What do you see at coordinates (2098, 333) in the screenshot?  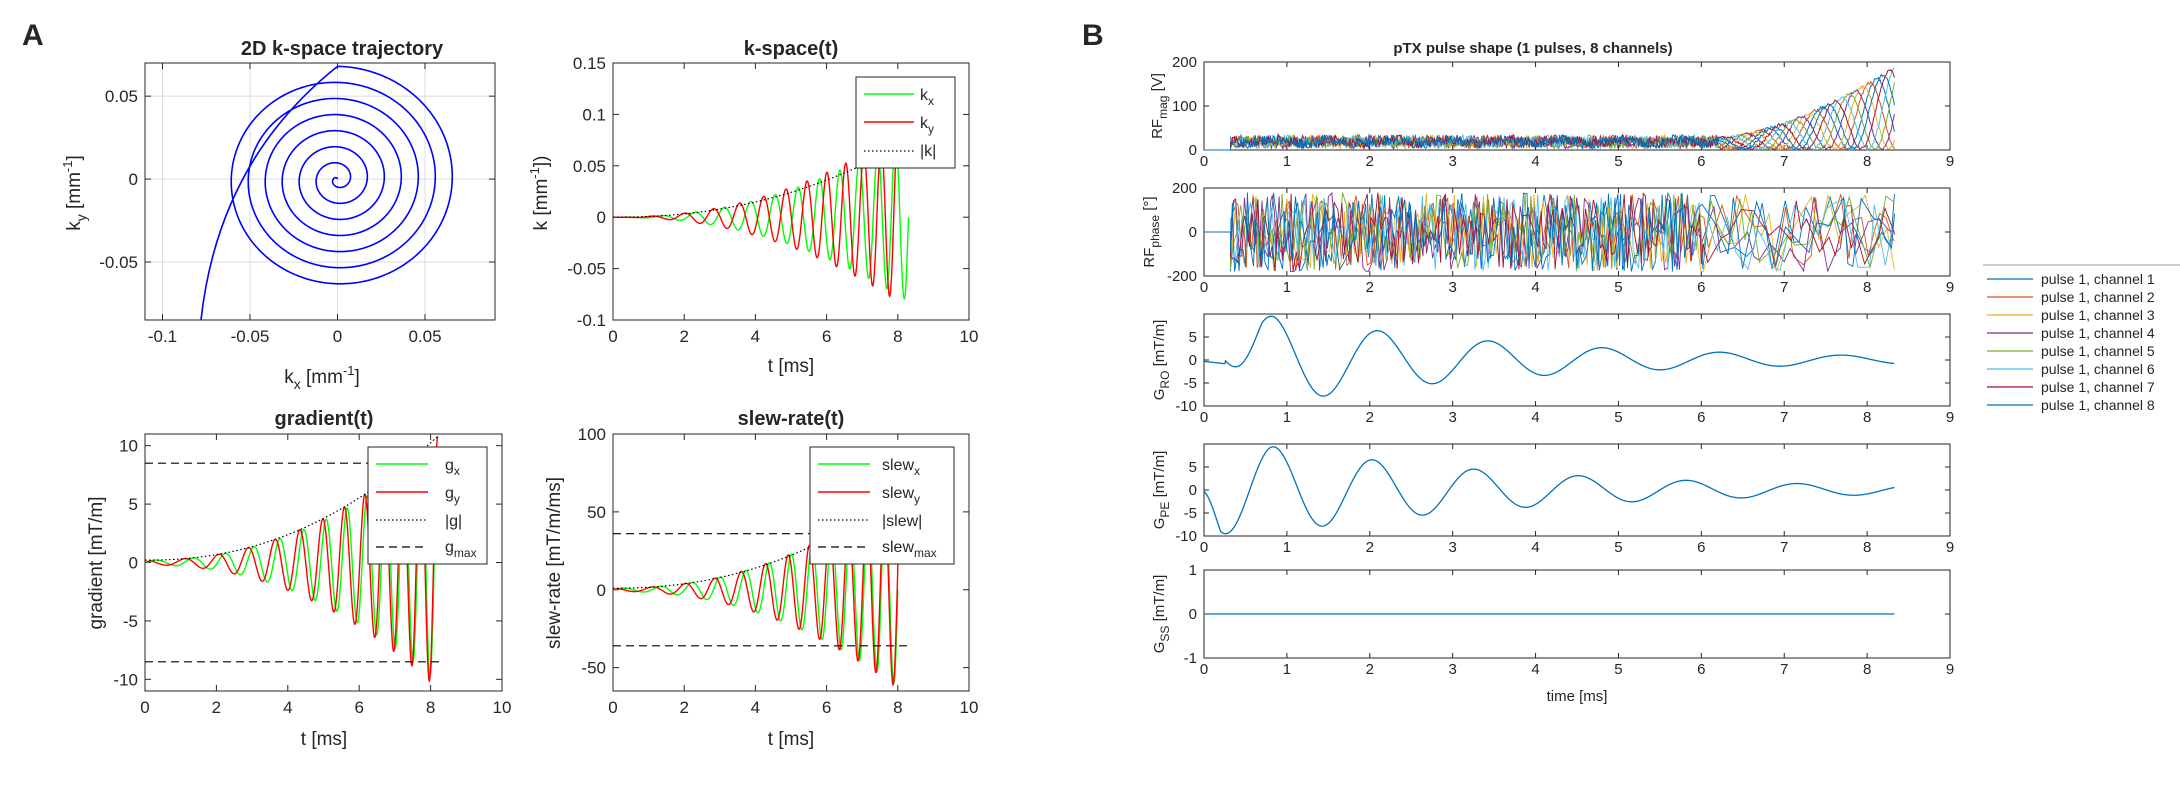 I see `legend-channel-4: pulse 1, channel 4` at bounding box center [2098, 333].